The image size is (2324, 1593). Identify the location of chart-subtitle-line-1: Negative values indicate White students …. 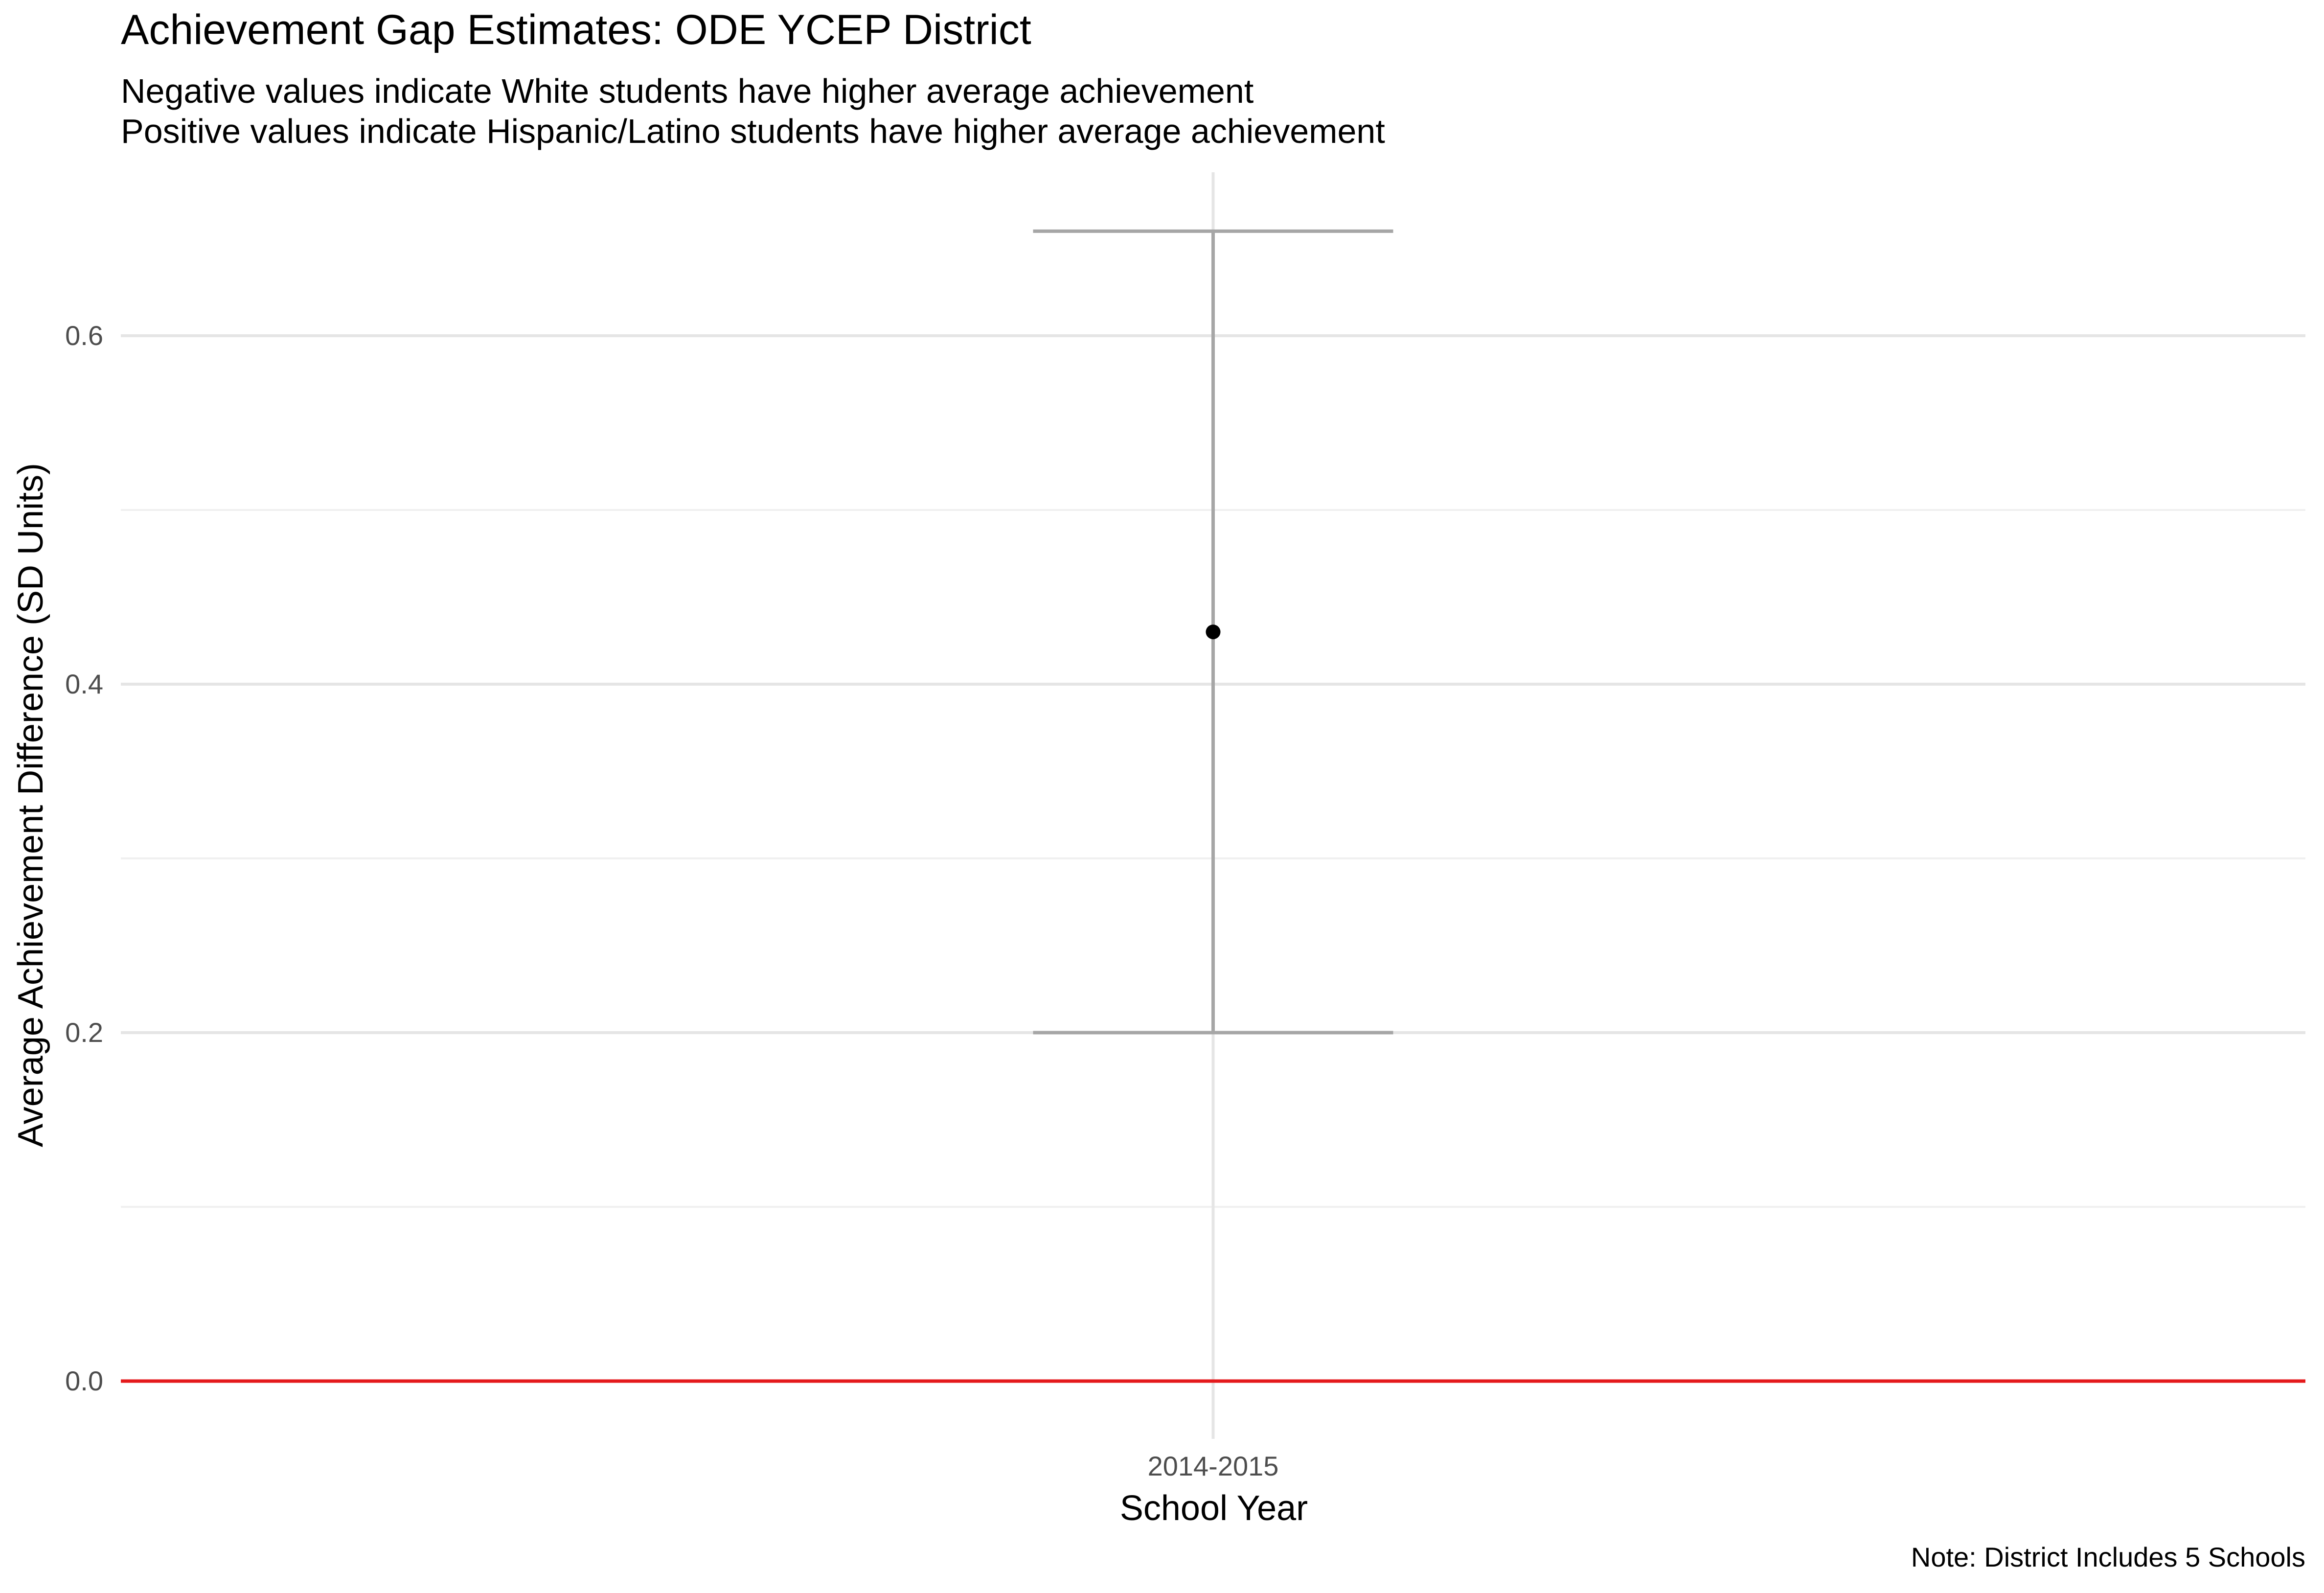
(687, 91).